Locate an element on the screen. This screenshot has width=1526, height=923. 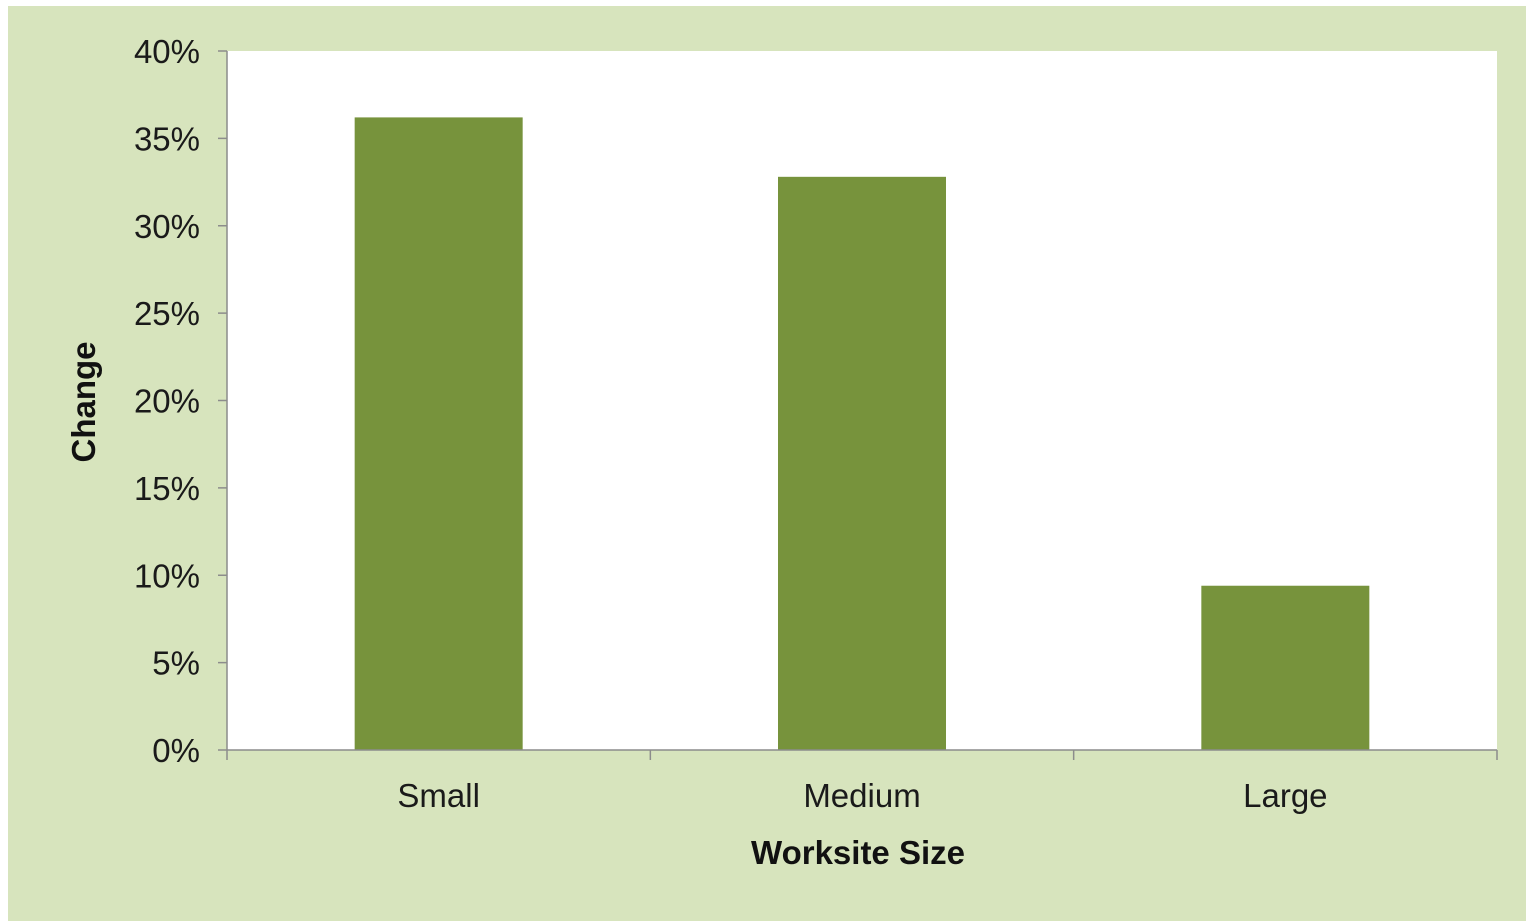
y-tick-label: 10% is located at coordinates (167, 575).